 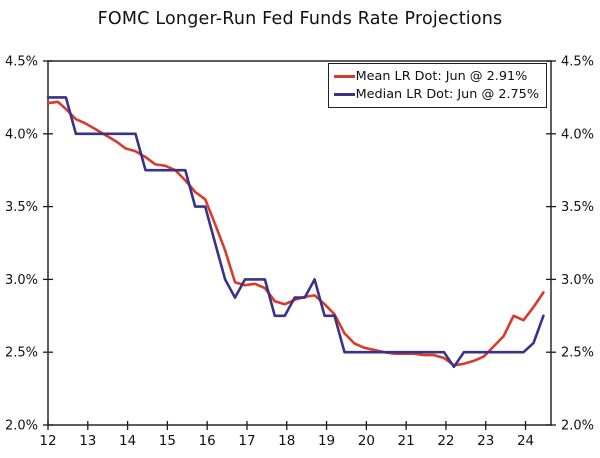 I want to click on y-tick-label-right: 3.5%, so click(x=577, y=207).